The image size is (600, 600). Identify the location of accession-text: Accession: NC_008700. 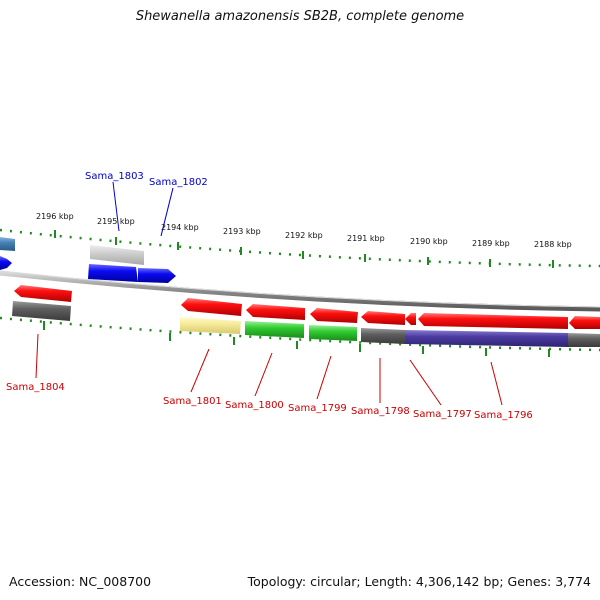
(80, 581).